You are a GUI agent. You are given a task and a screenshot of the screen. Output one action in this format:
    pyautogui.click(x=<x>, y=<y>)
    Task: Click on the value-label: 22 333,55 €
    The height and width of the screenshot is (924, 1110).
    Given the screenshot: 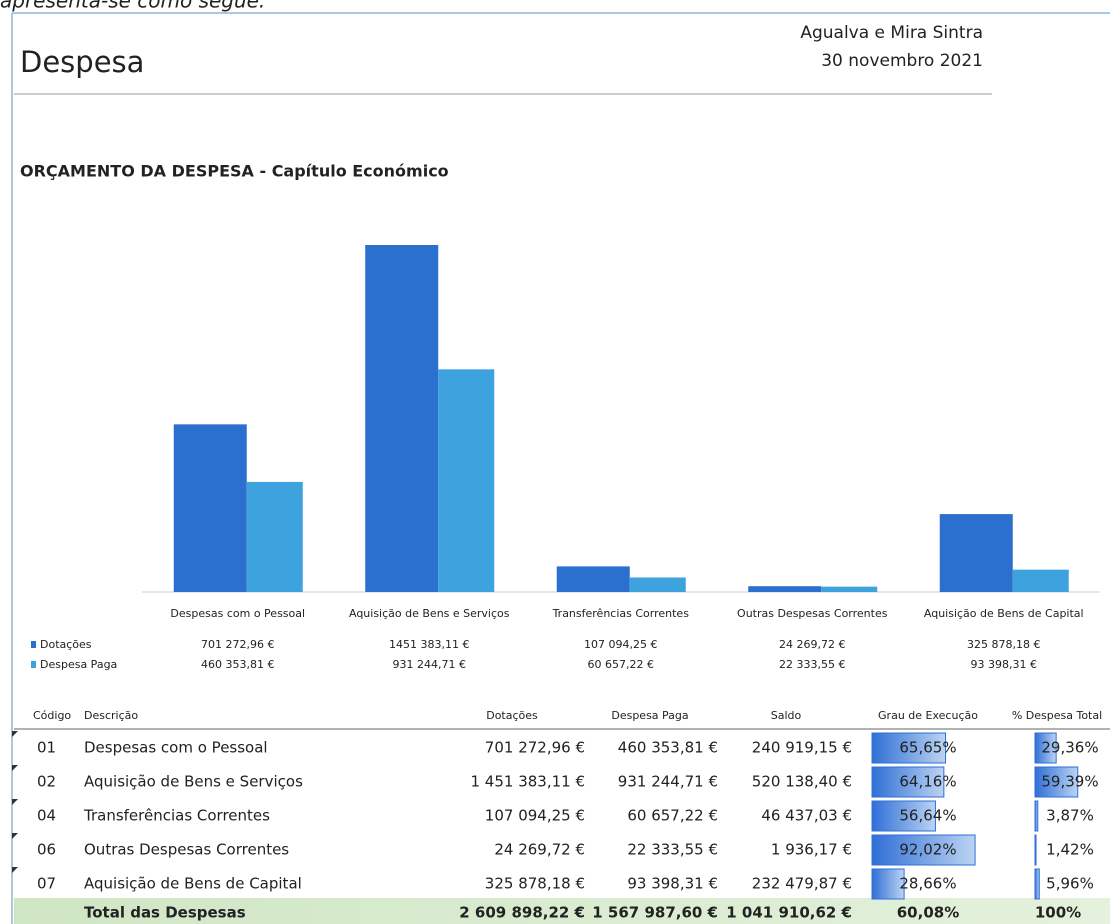 What is the action you would take?
    pyautogui.click(x=812, y=664)
    